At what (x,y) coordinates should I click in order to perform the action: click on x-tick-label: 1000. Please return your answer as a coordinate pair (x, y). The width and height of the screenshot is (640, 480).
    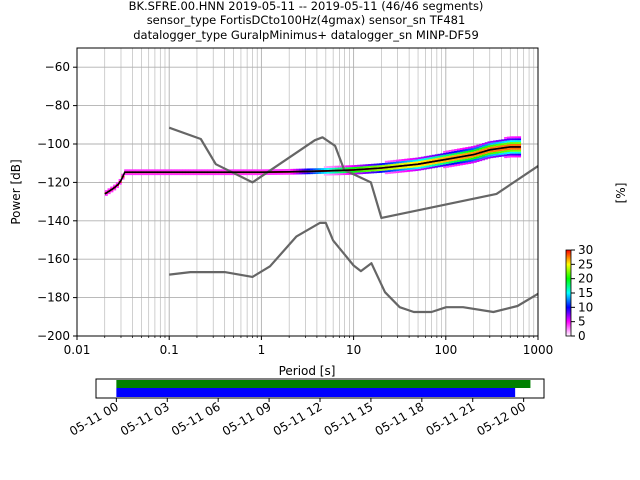
    Looking at the image, I should click on (538, 350).